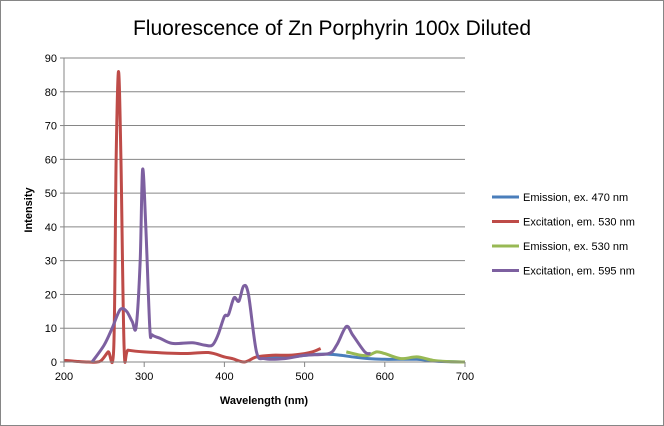 This screenshot has height=426, width=664. Describe the element at coordinates (51, 262) in the screenshot. I see `y-tick-label: 30` at that location.